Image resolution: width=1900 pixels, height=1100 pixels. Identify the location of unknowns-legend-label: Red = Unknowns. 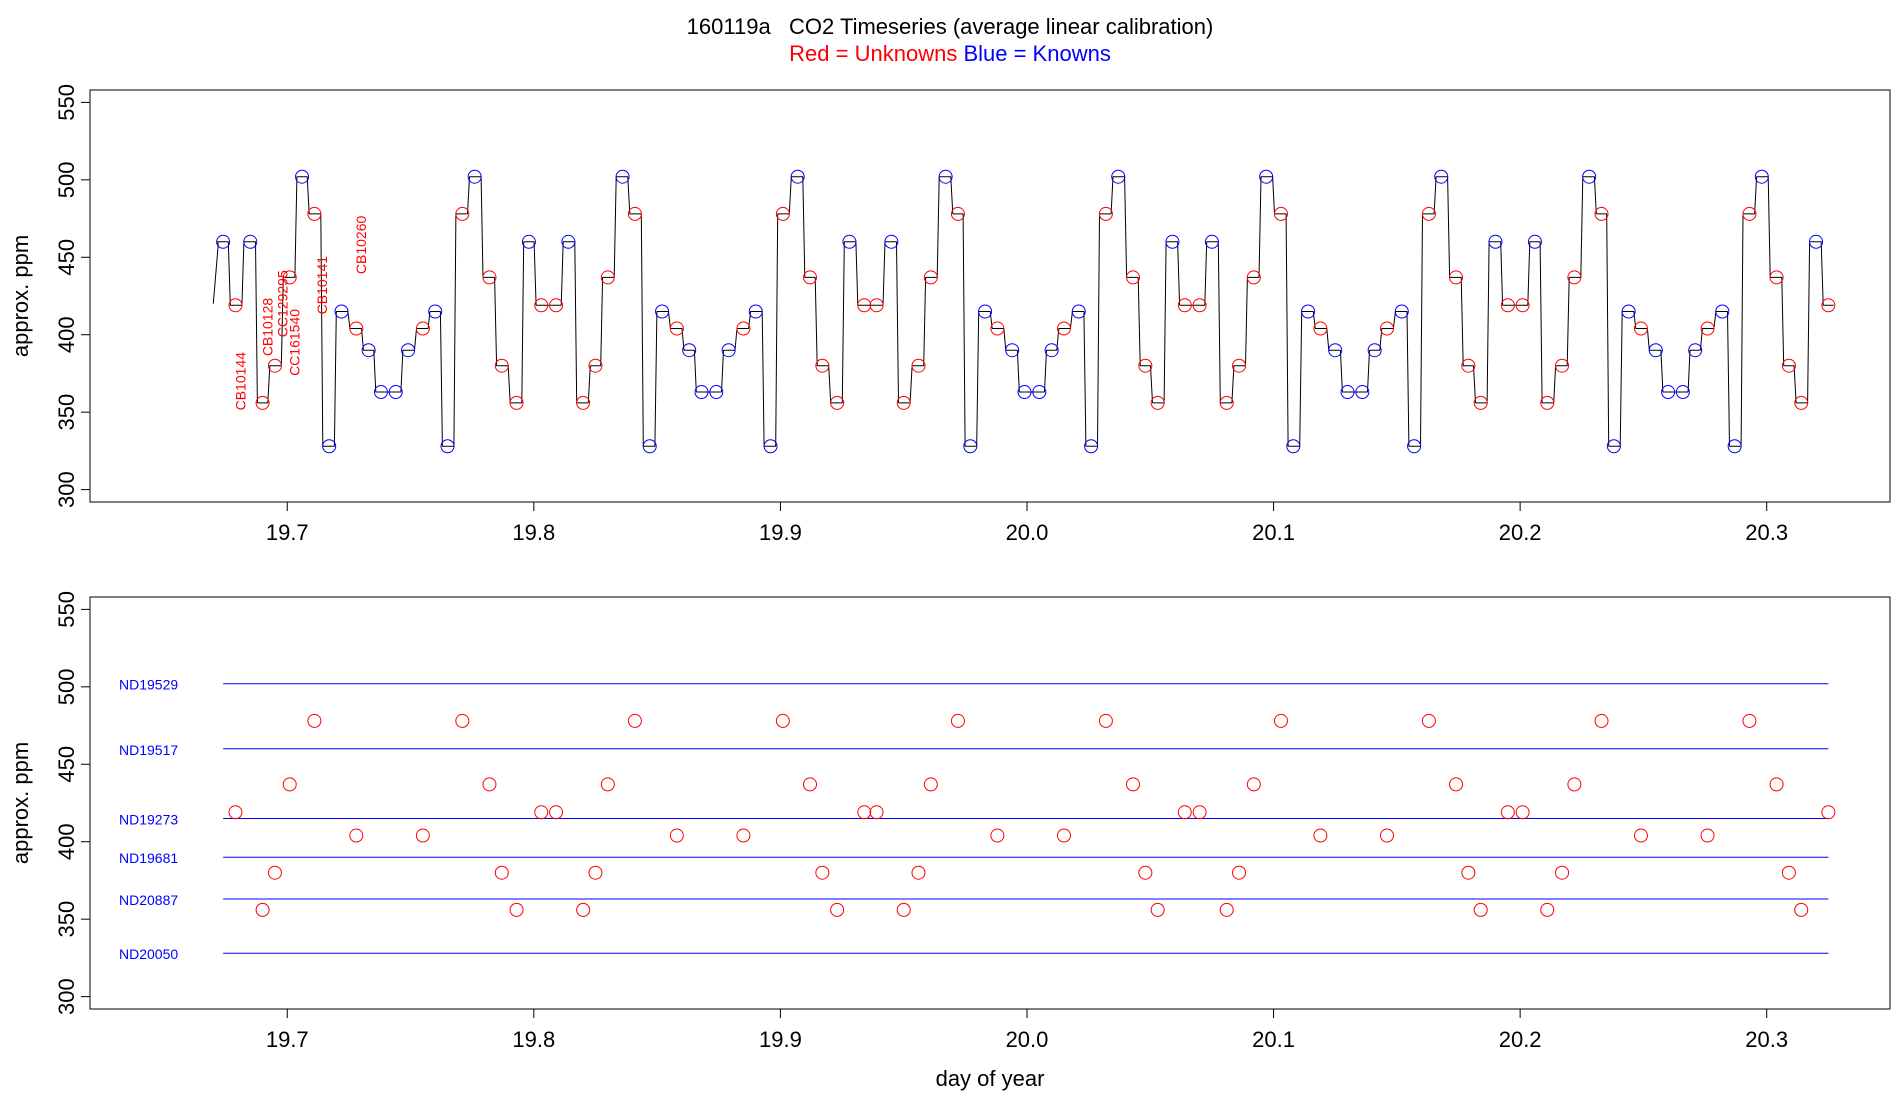
(873, 53).